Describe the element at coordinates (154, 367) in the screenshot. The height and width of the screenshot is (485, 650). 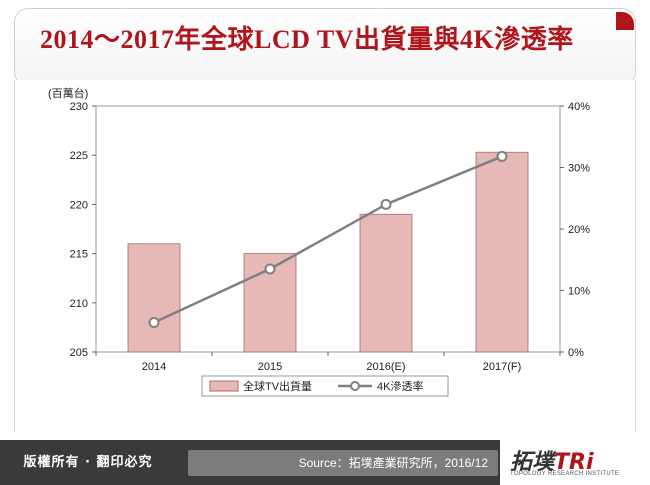
I see `x-axis-category-label: 2014` at that location.